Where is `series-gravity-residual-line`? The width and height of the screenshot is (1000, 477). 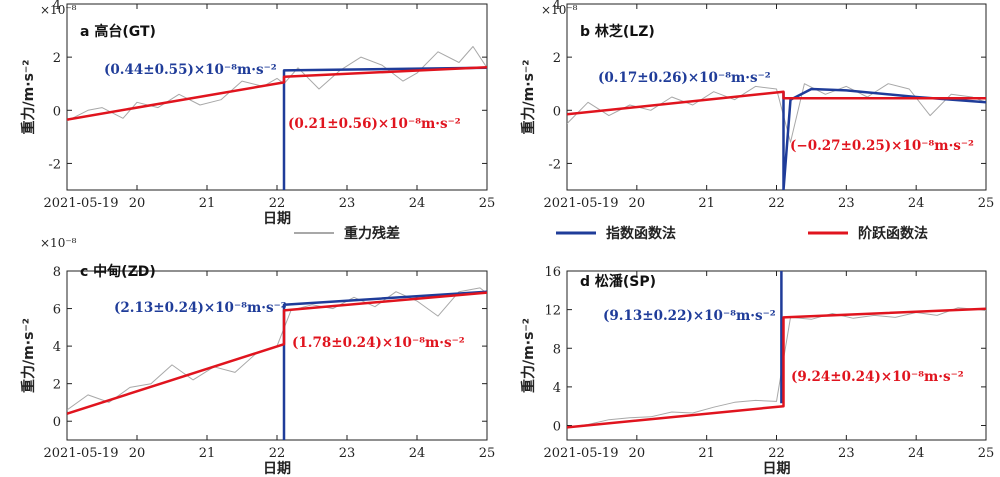
series-gravity-residual-line is located at coordinates (776, 367).